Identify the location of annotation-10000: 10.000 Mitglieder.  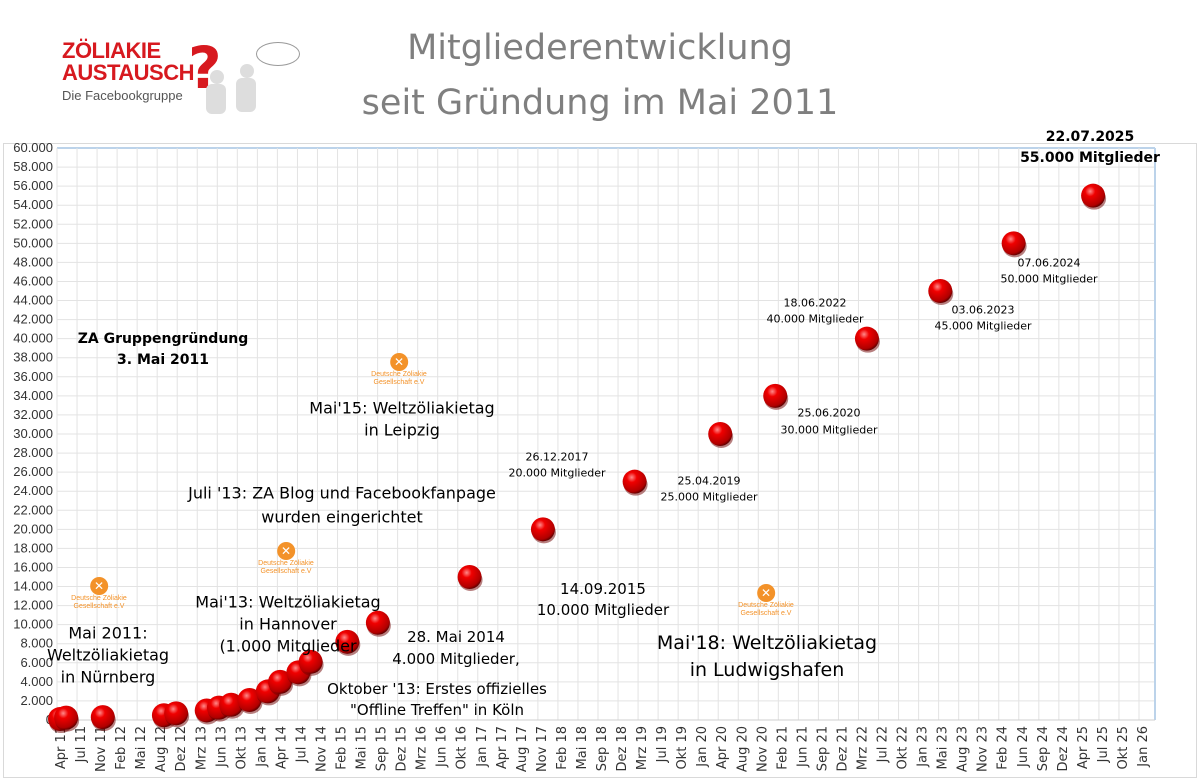
(603, 610).